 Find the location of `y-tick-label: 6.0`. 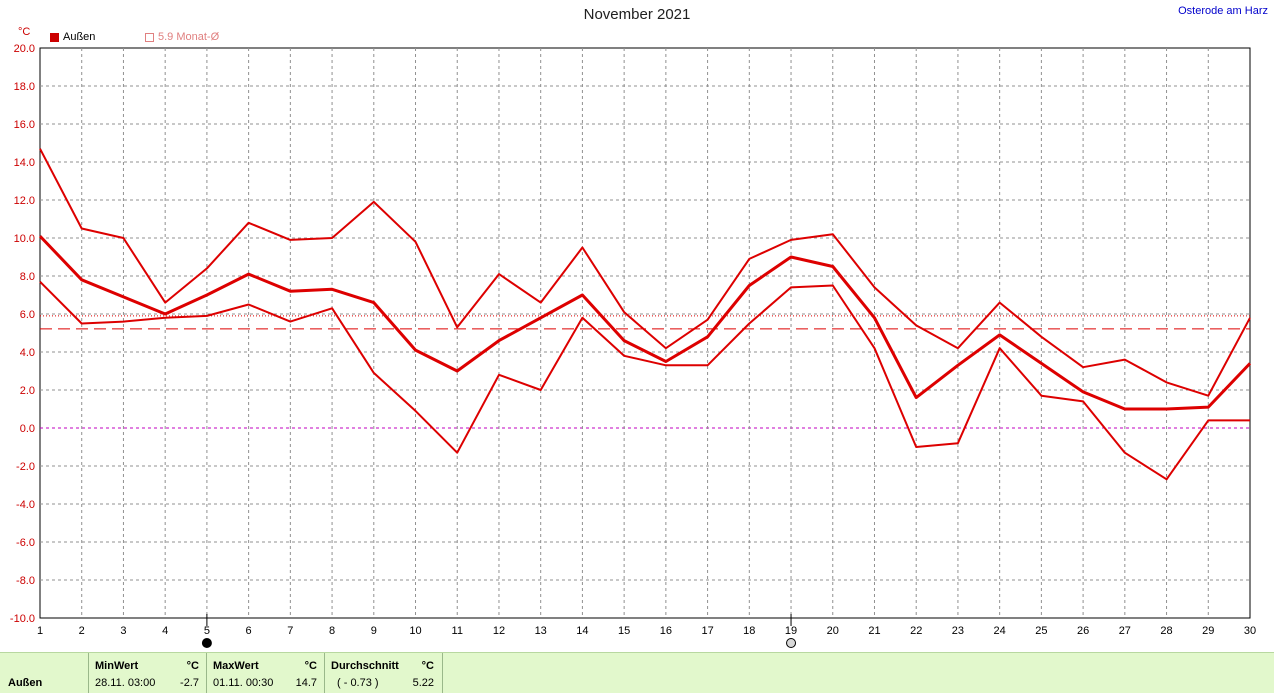

y-tick-label: 6.0 is located at coordinates (27, 315).